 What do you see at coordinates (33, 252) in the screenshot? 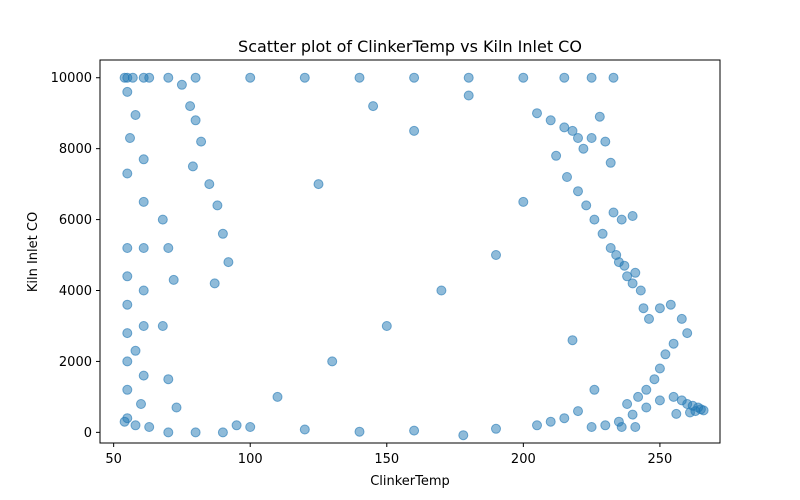
I see `y-axis-label: Kiln Inlet CO` at bounding box center [33, 252].